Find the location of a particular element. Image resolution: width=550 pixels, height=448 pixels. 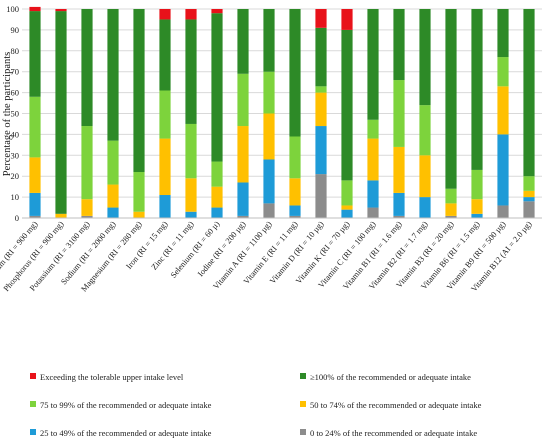

y-tick-label: 30 is located at coordinates (15, 155).